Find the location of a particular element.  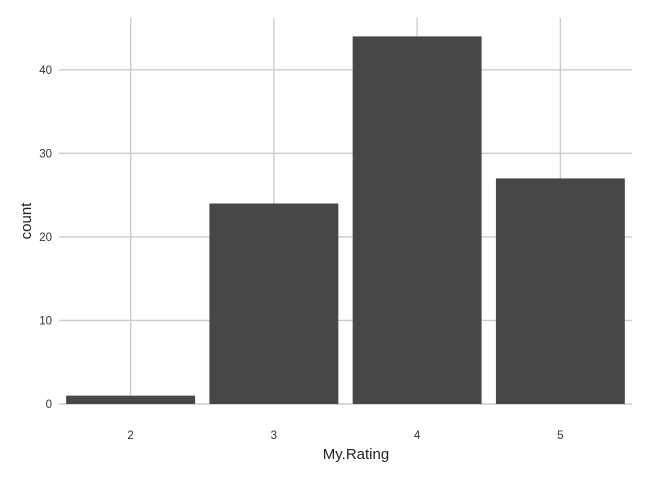

x-tick-label: 4 is located at coordinates (417, 436).